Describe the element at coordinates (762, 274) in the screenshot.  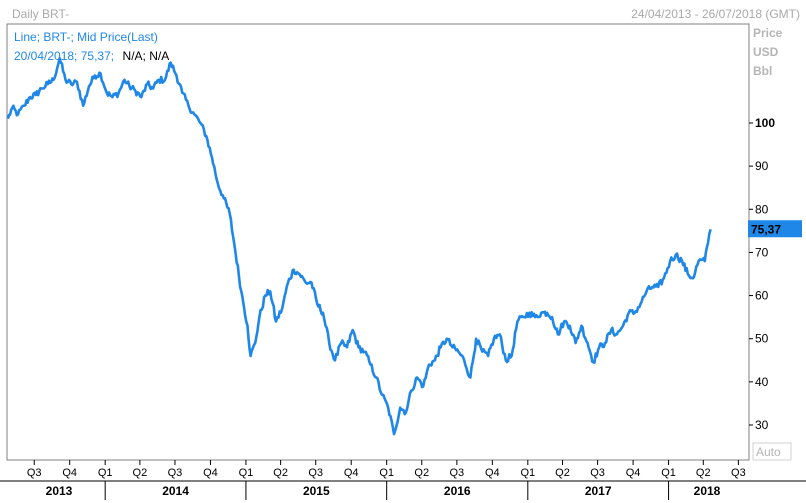
I see `y-axis: 30 40 50 60 70 80 90 100` at that location.